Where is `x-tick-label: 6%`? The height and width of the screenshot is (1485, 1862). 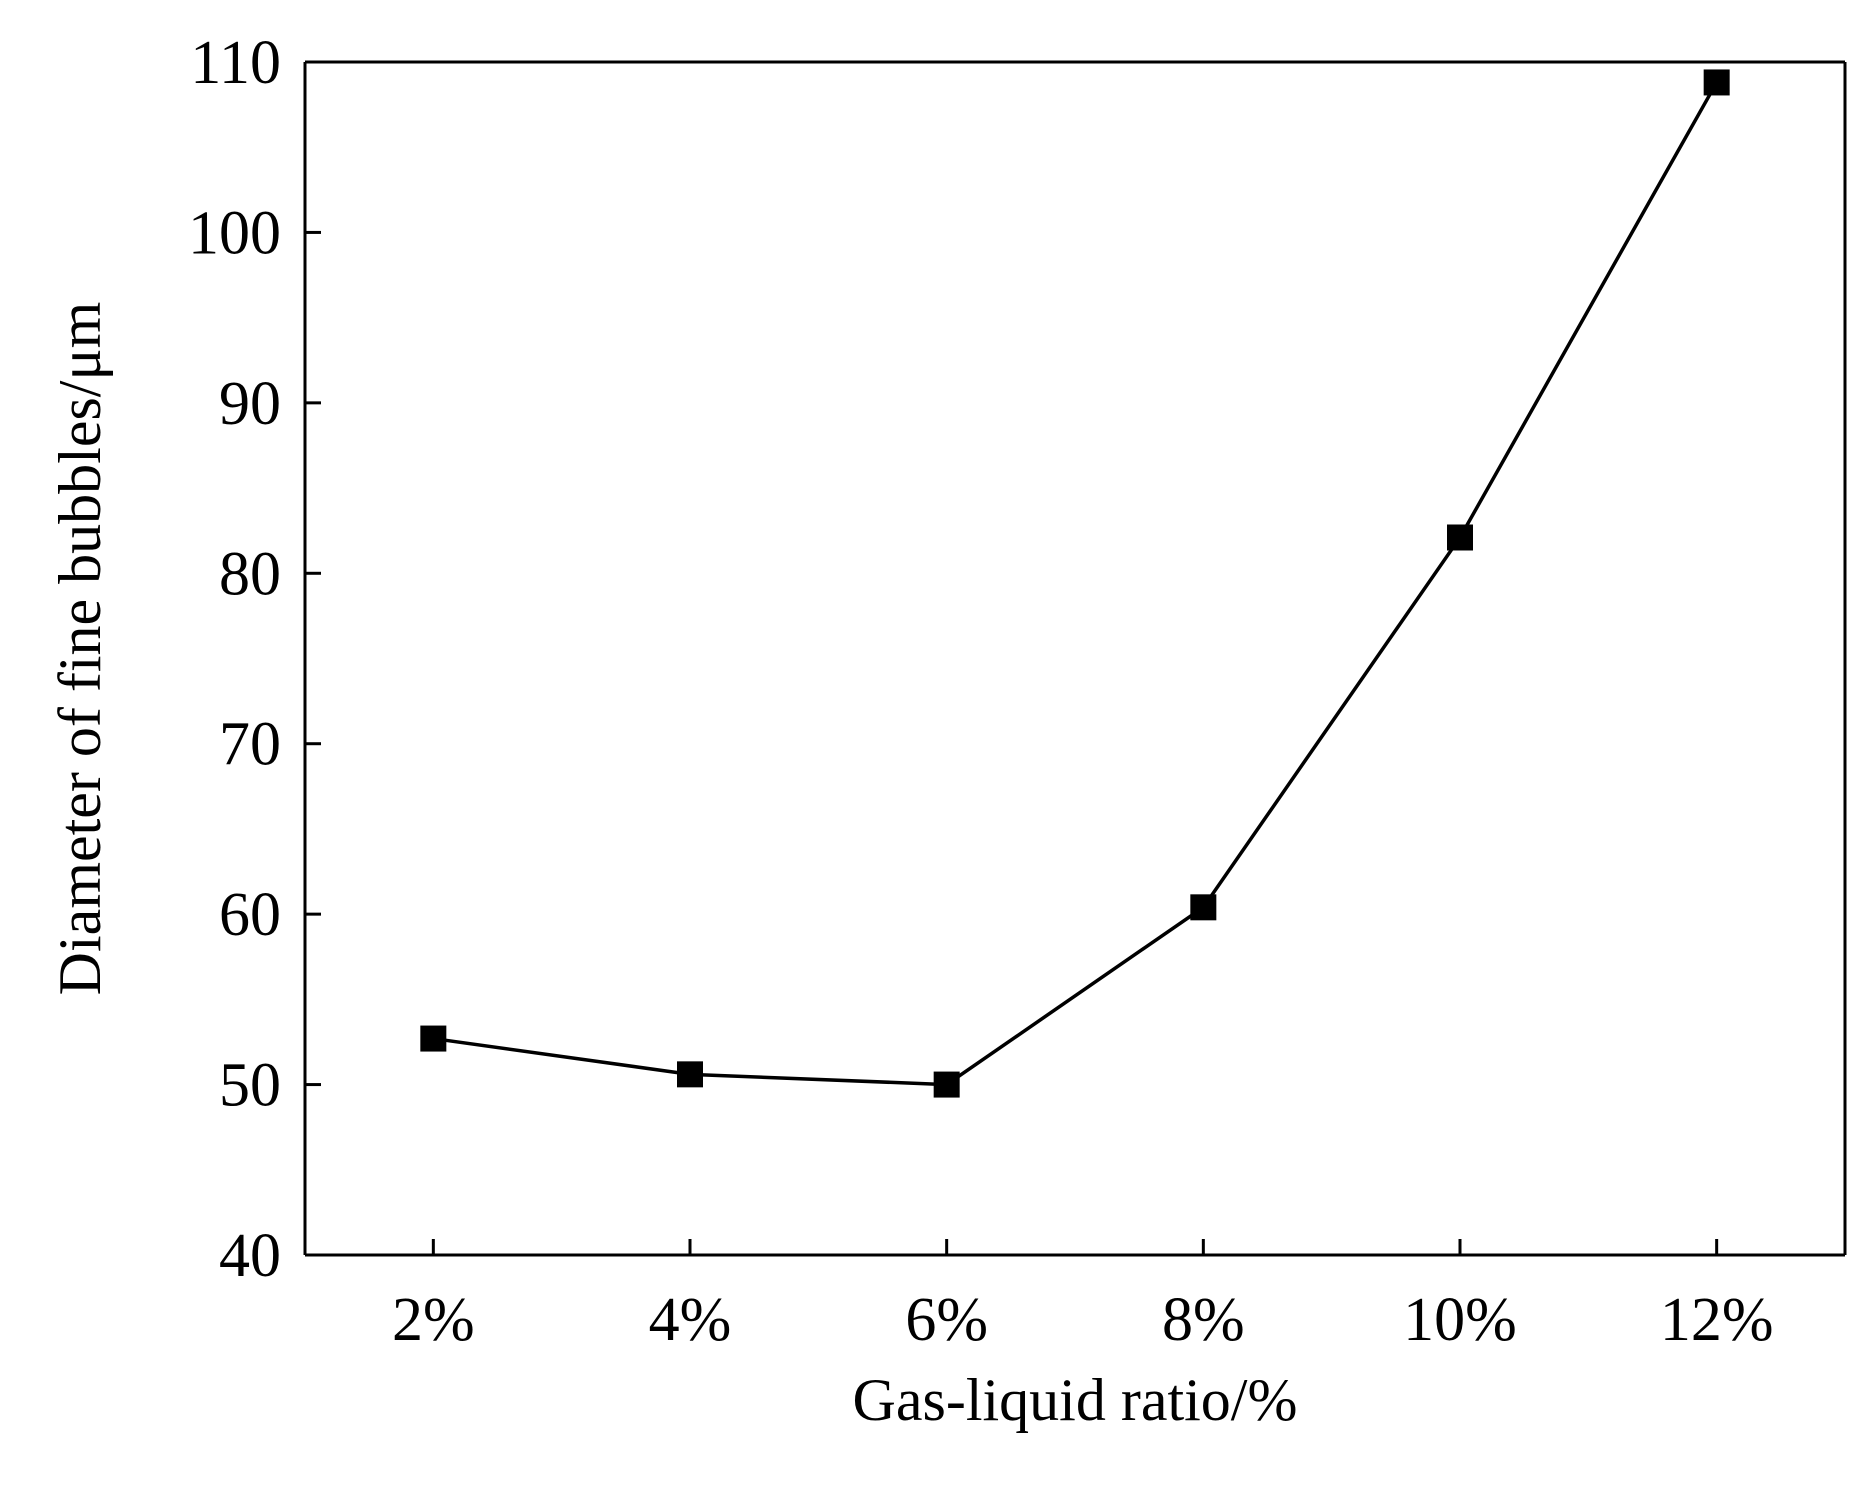
x-tick-label: 6% is located at coordinates (946, 1320).